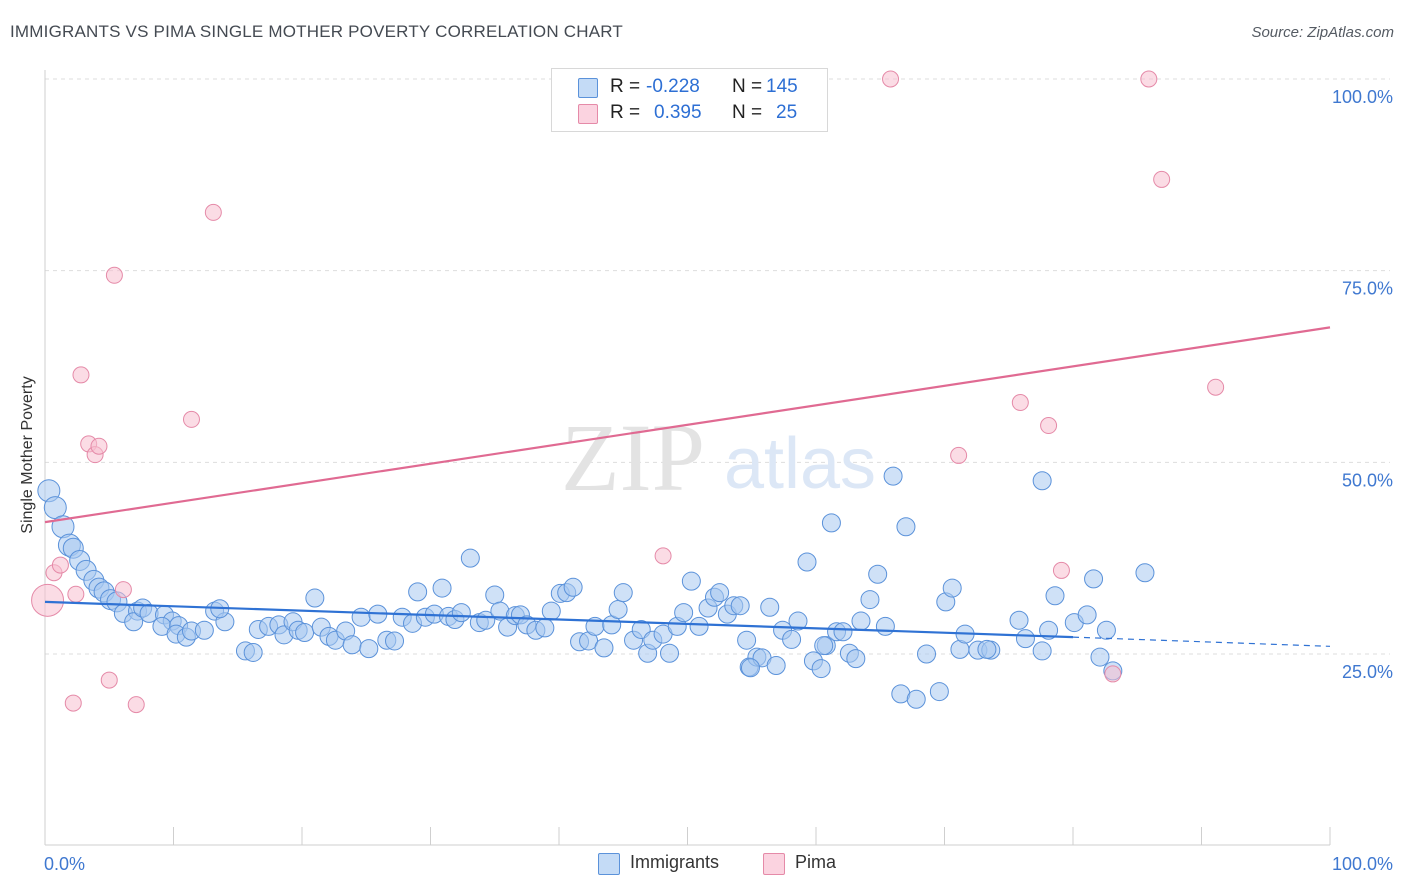 The width and height of the screenshot is (1406, 892). Describe the element at coordinates (787, 112) in the screenshot. I see `legend-n-value: 25` at that location.